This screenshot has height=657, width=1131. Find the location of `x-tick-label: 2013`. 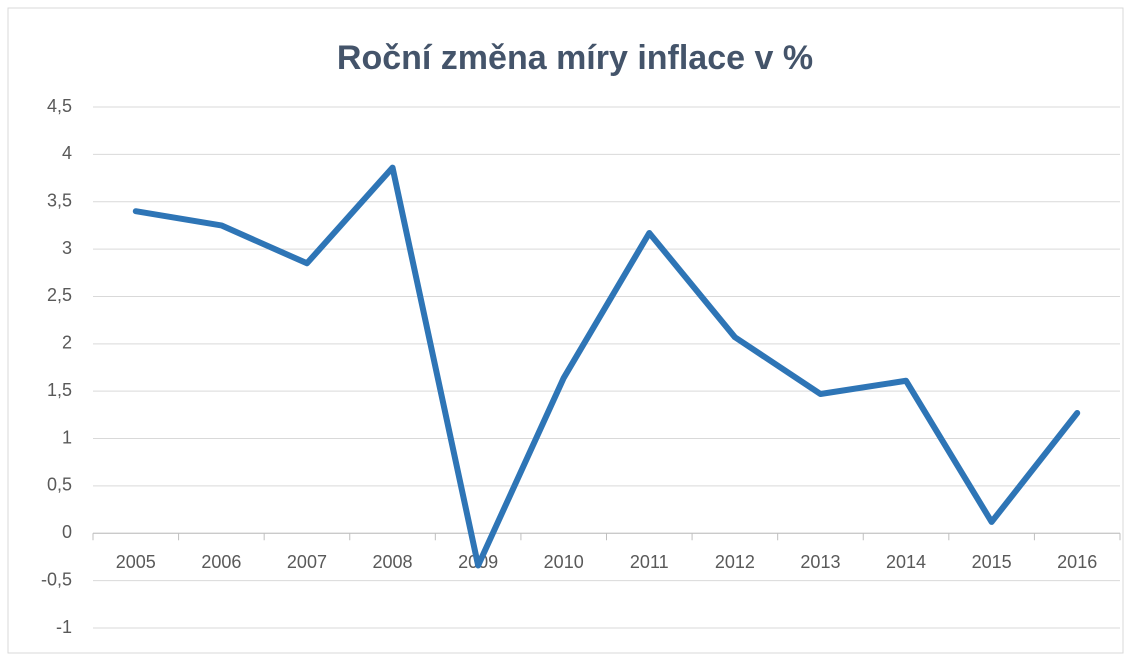

x-tick-label: 2013 is located at coordinates (820, 562).